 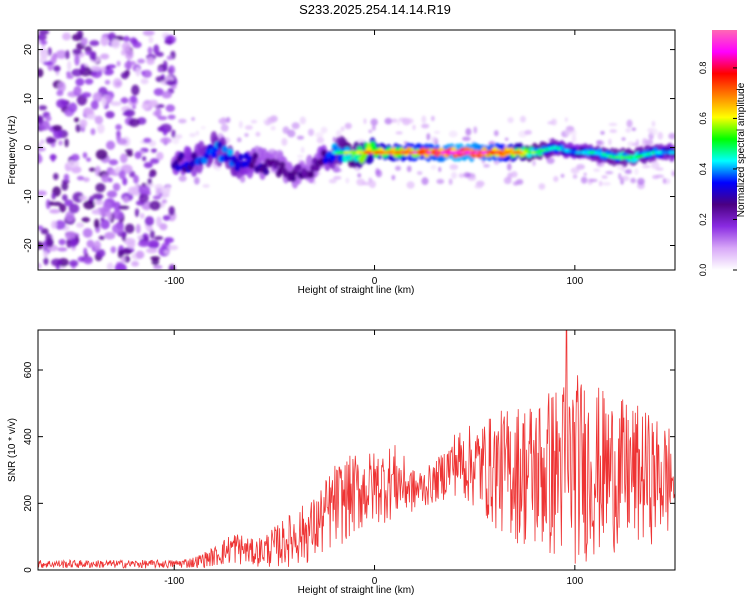 What do you see at coordinates (311, 174) in the screenshot?
I see `ridge-cell` at bounding box center [311, 174].